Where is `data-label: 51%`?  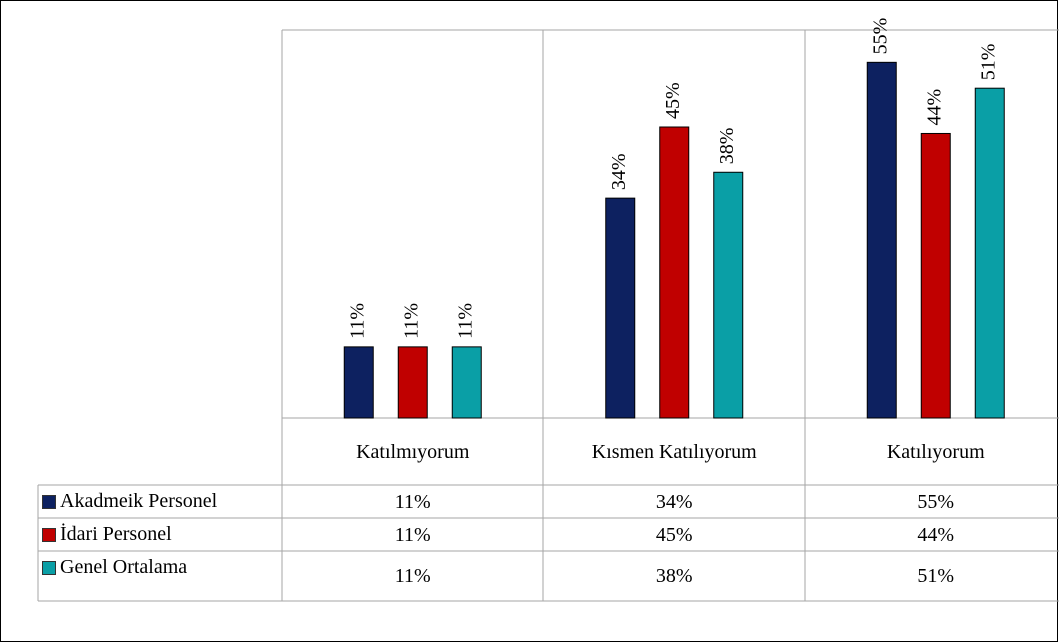 data-label: 51% is located at coordinates (988, 62).